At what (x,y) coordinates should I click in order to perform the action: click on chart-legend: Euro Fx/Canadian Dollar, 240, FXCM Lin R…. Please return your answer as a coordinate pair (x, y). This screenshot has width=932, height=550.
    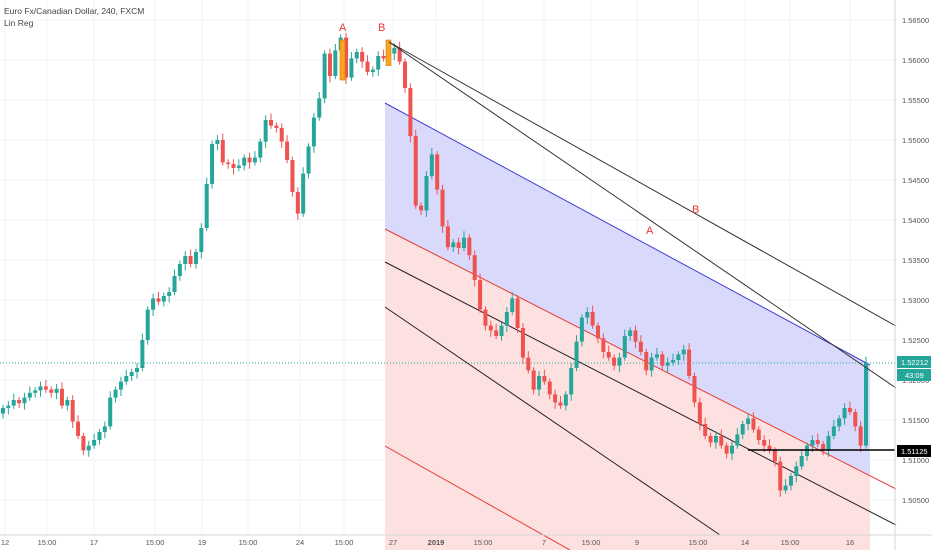
    Looking at the image, I should click on (74, 17).